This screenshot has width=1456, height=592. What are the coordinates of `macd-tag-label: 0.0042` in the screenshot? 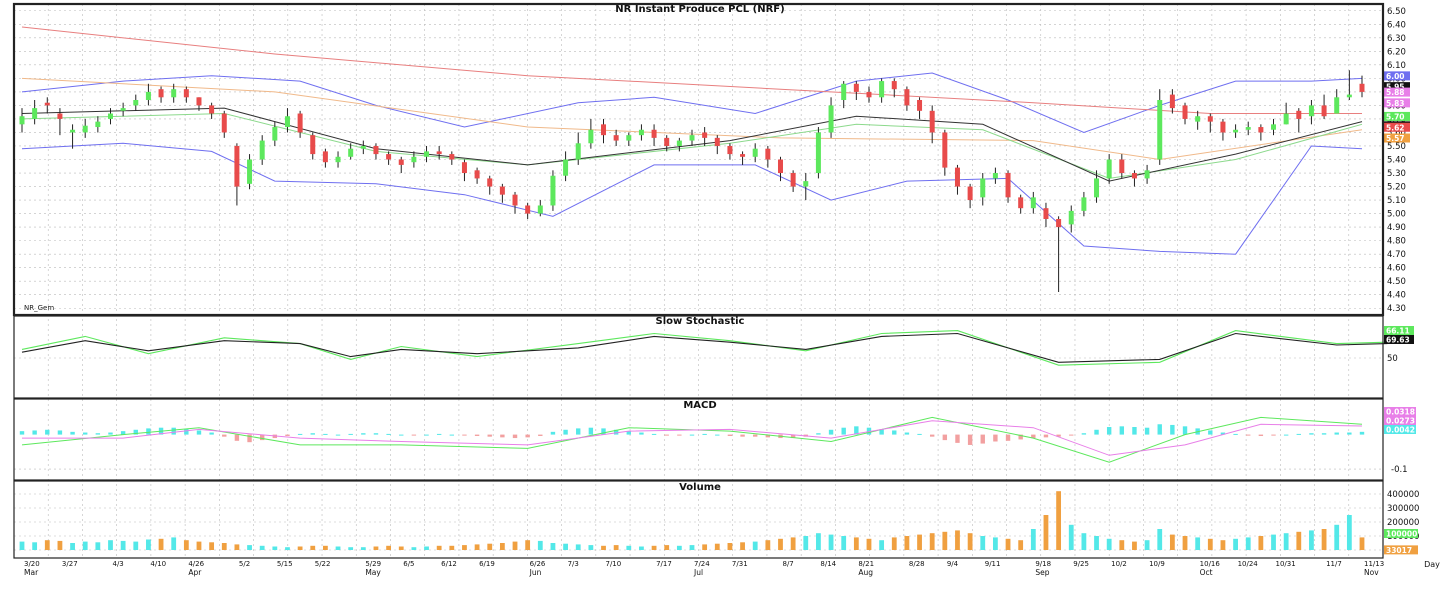 It's located at (1400, 430).